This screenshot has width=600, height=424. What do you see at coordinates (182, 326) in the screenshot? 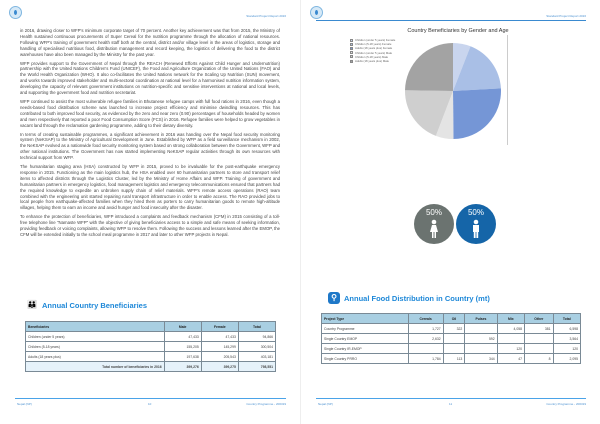
I see `column-header: Male` at bounding box center [182, 326].